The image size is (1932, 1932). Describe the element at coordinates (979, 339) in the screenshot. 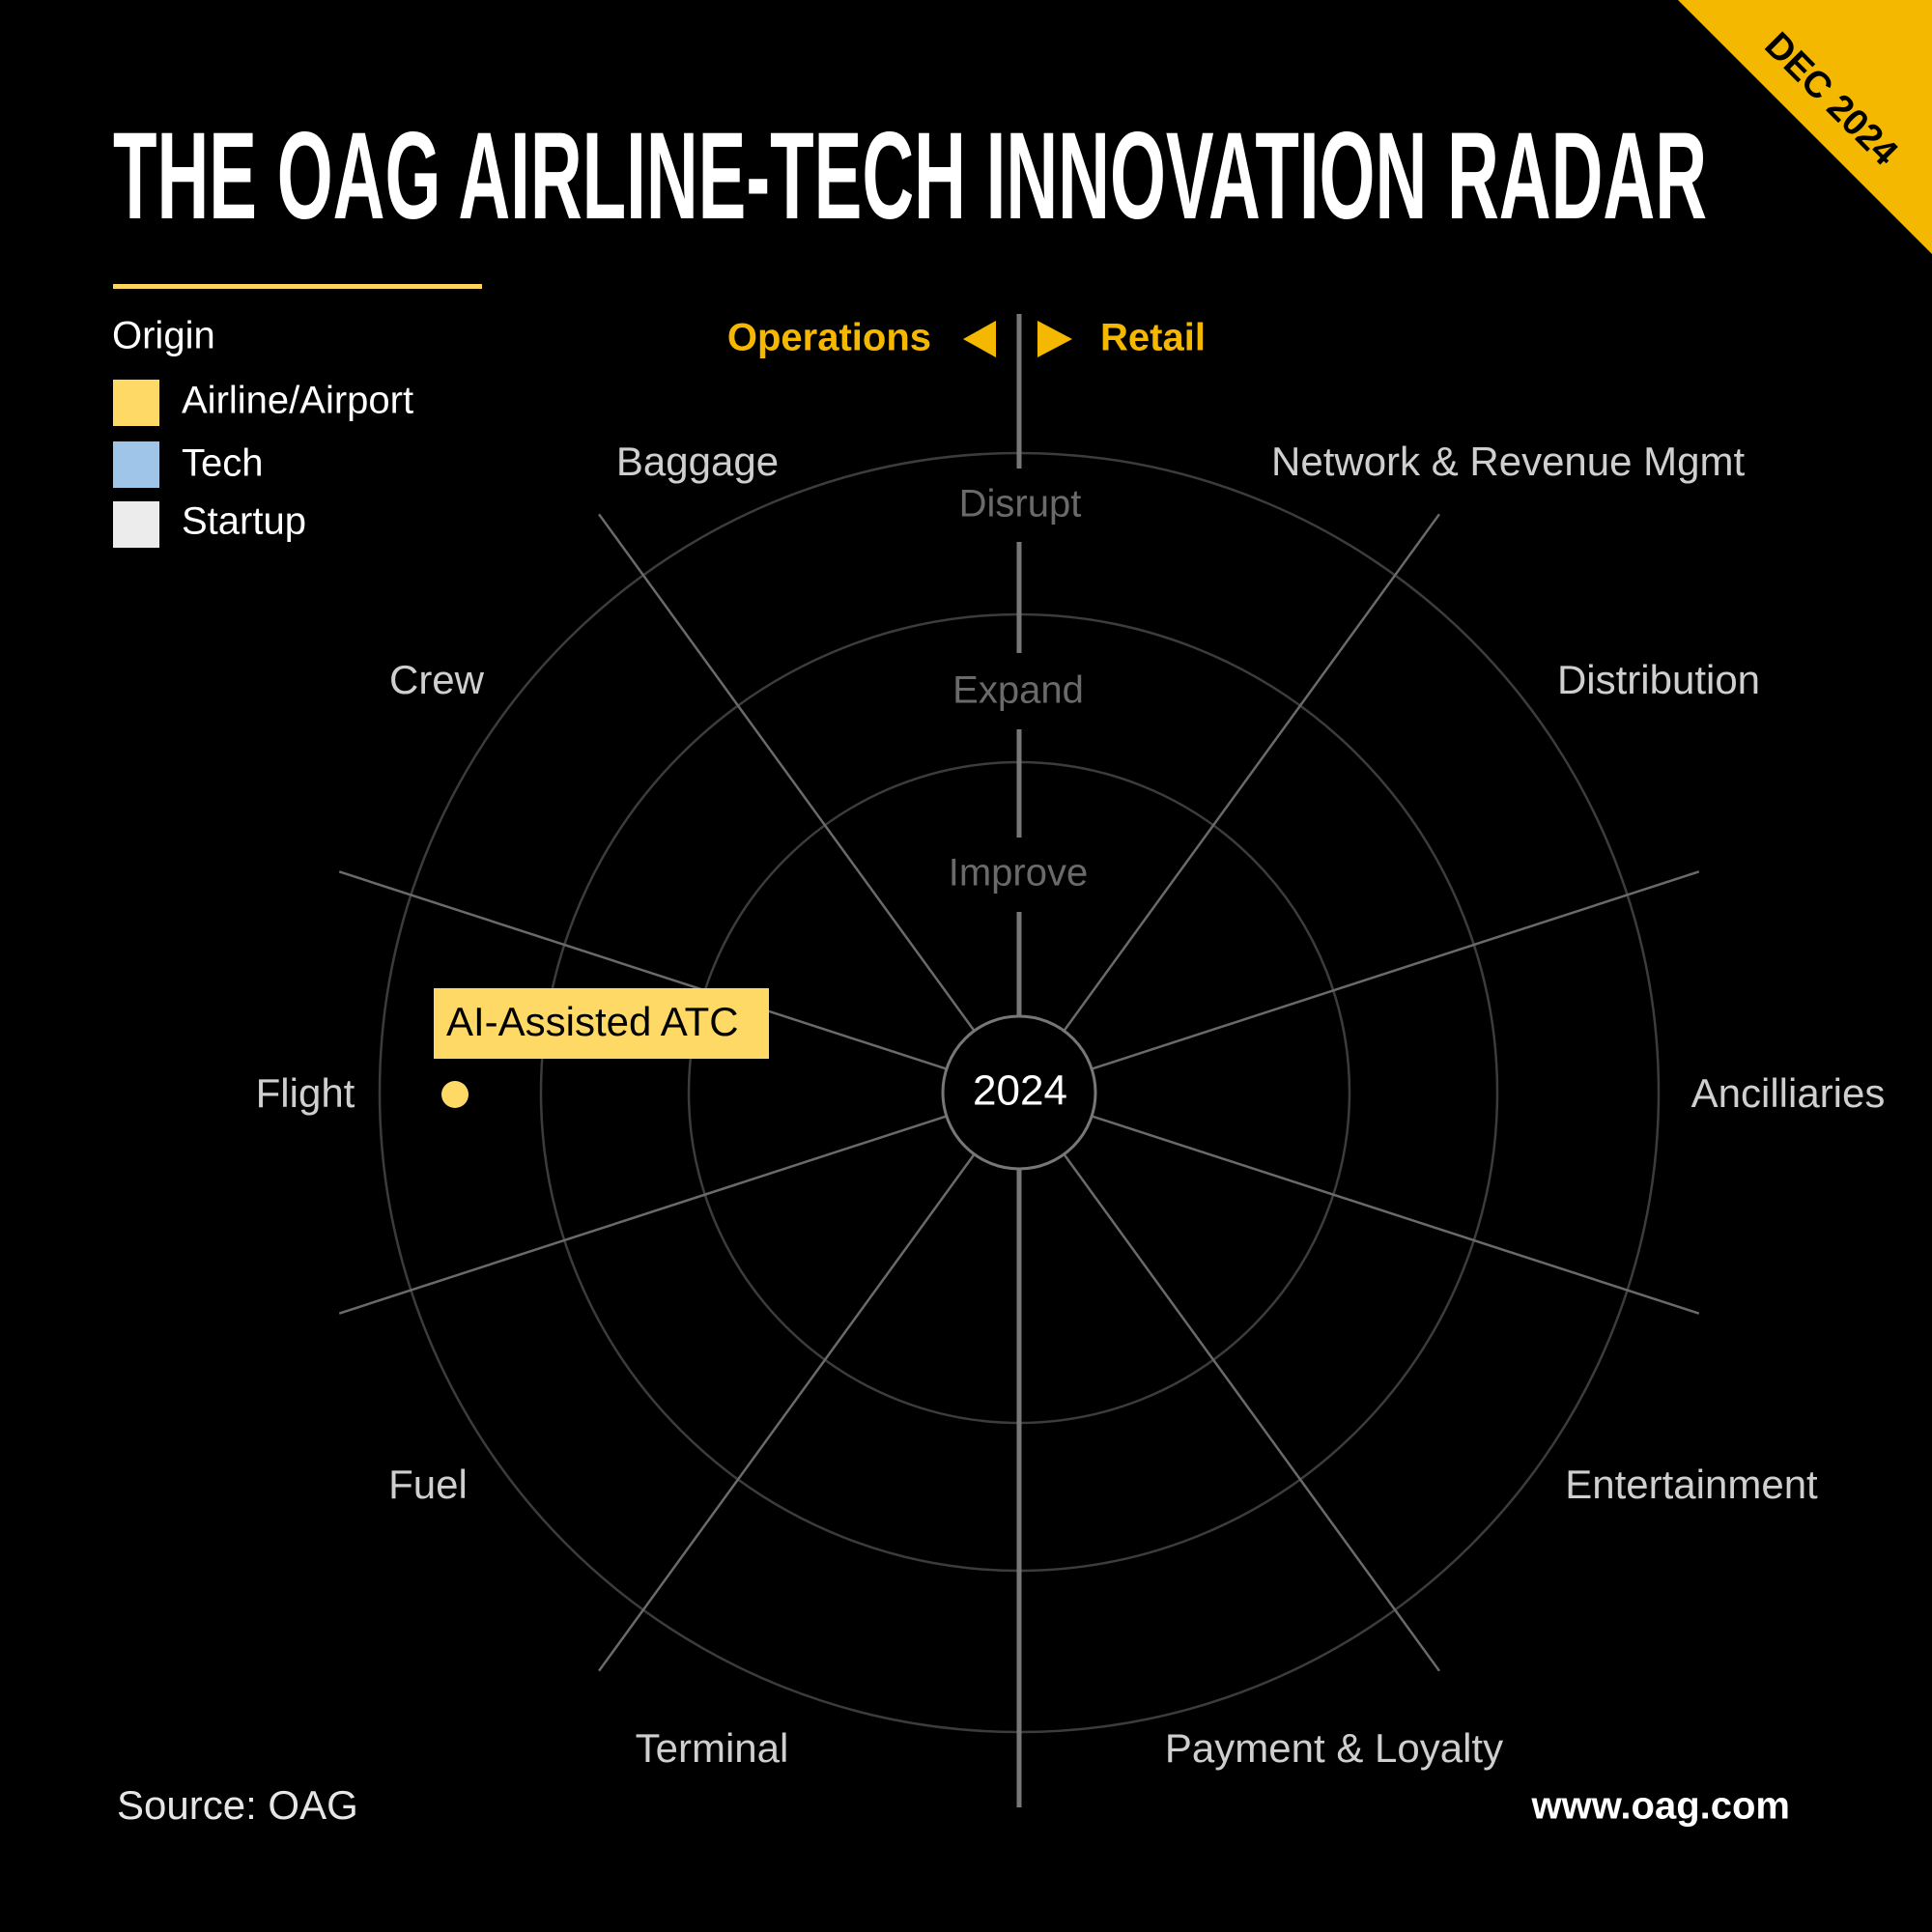

I see `arrow-left` at that location.